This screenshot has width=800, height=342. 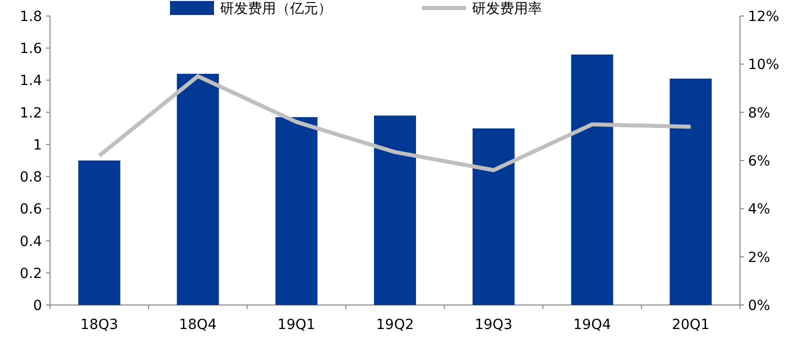 What do you see at coordinates (759, 210) in the screenshot?
I see `y2-tick-label: 4%` at bounding box center [759, 210].